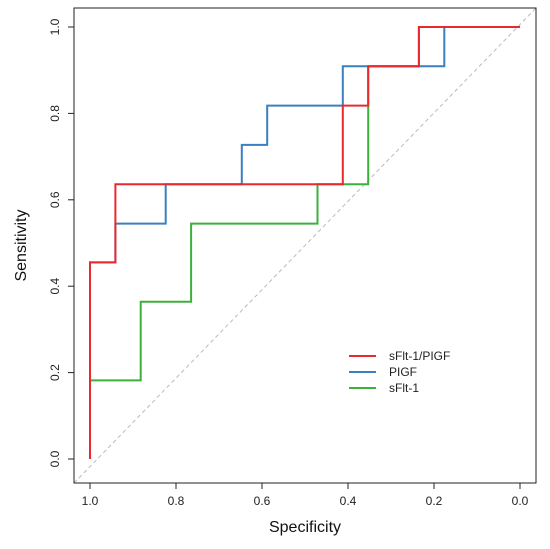  What do you see at coordinates (176, 501) in the screenshot?
I see `x-tick-label: 0.8` at bounding box center [176, 501].